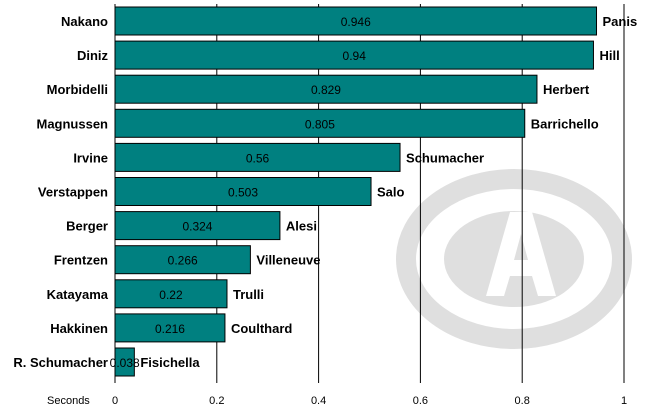 This screenshot has height=410, width=657. Describe the element at coordinates (72, 123) in the screenshot. I see `category-label: Magnussen` at that location.